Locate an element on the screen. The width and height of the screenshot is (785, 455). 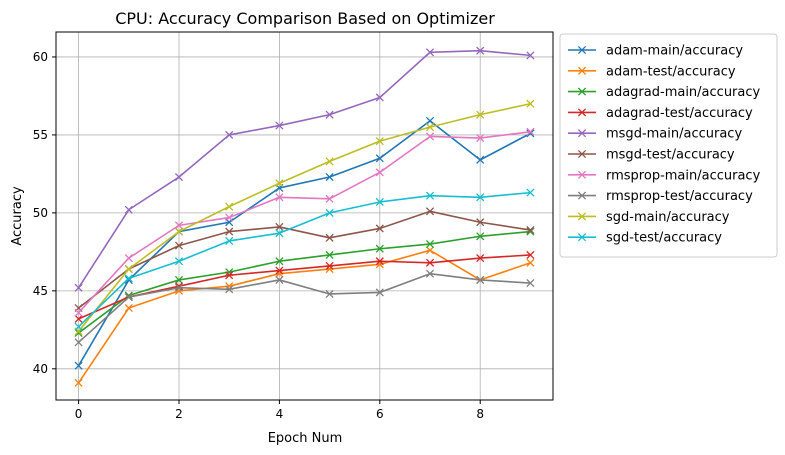
y-tick-label: 50 is located at coordinates (40, 213).